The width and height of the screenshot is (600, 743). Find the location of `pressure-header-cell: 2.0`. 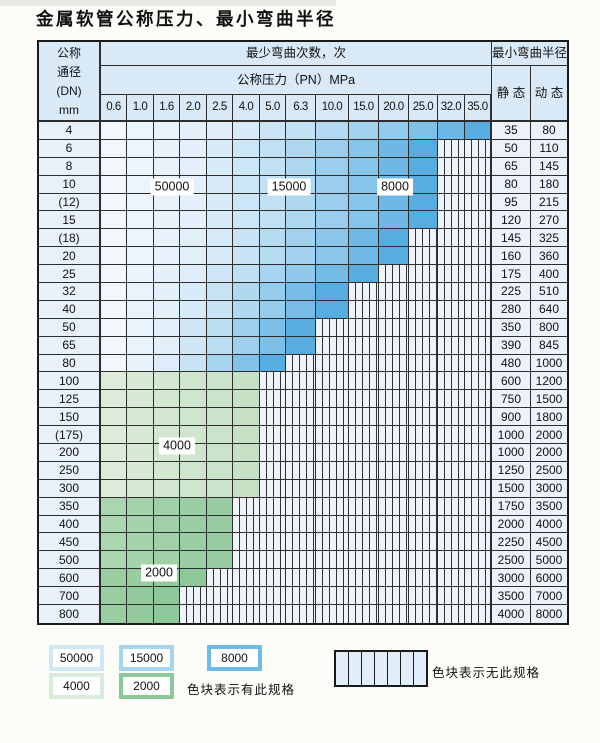

pressure-header-cell: 2.0 is located at coordinates (193, 108).